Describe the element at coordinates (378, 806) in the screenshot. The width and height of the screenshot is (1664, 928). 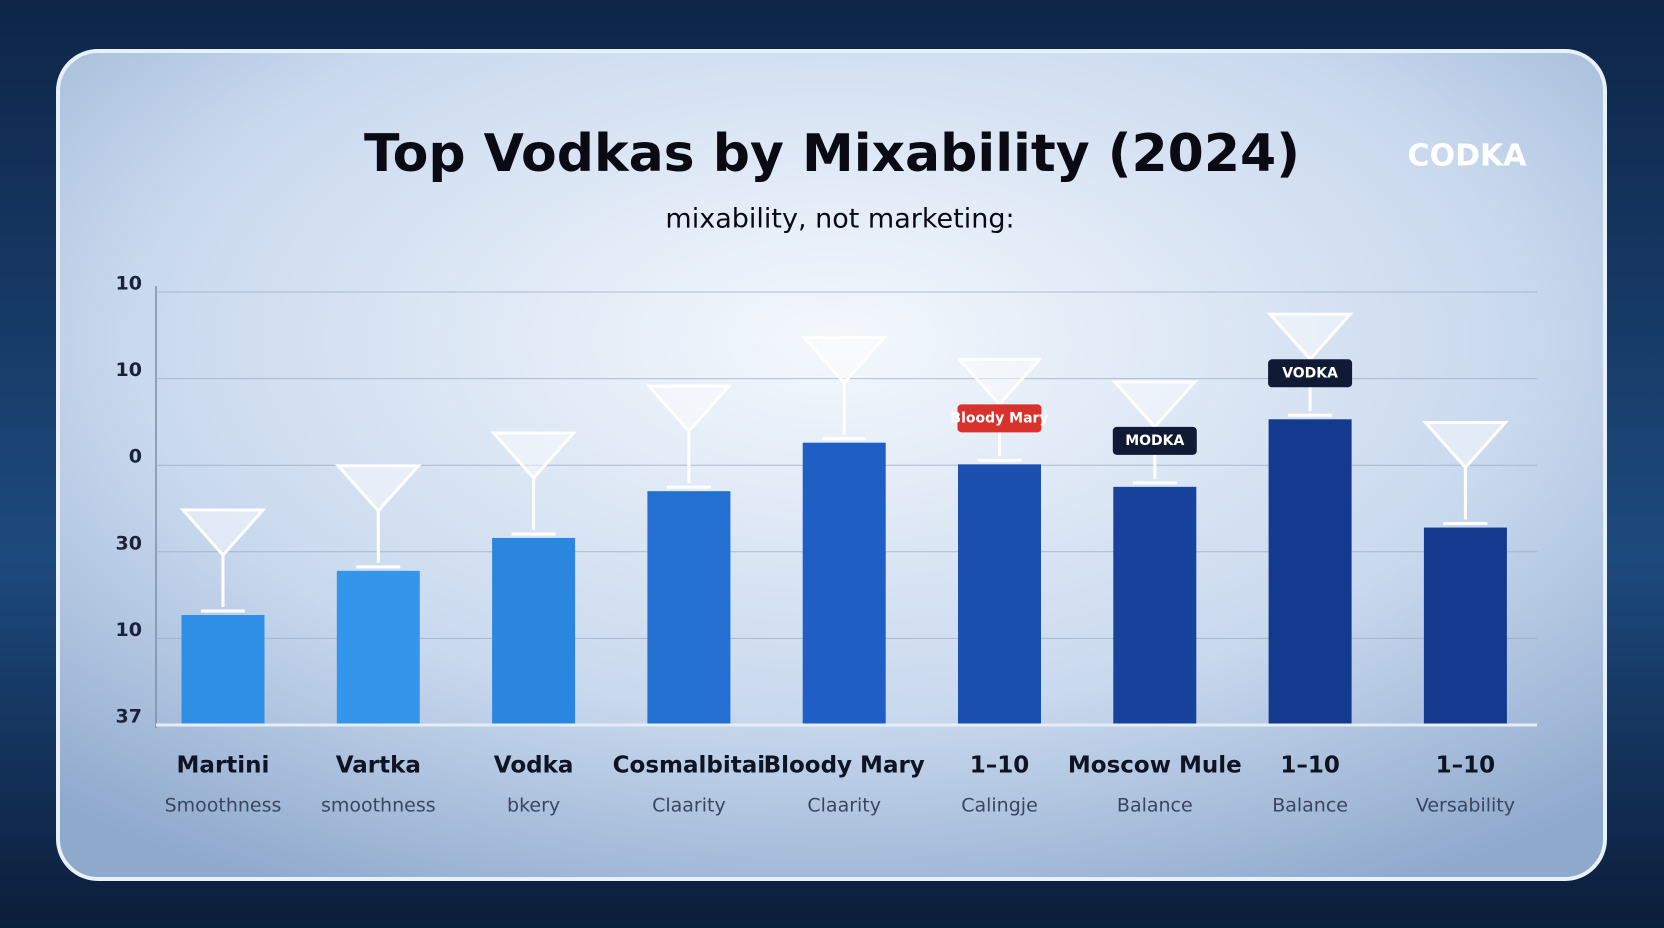
I see `x-sublabel: smoothness` at that location.